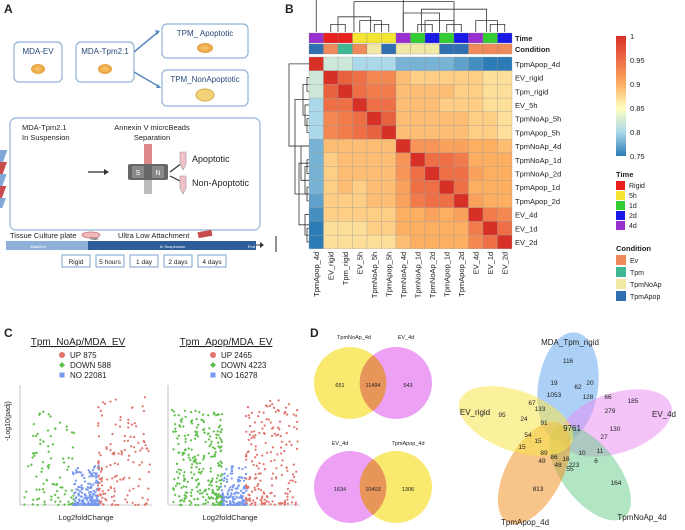  Describe the element at coordinates (4, 179) in the screenshot. I see `flask-stack-icon` at that location.